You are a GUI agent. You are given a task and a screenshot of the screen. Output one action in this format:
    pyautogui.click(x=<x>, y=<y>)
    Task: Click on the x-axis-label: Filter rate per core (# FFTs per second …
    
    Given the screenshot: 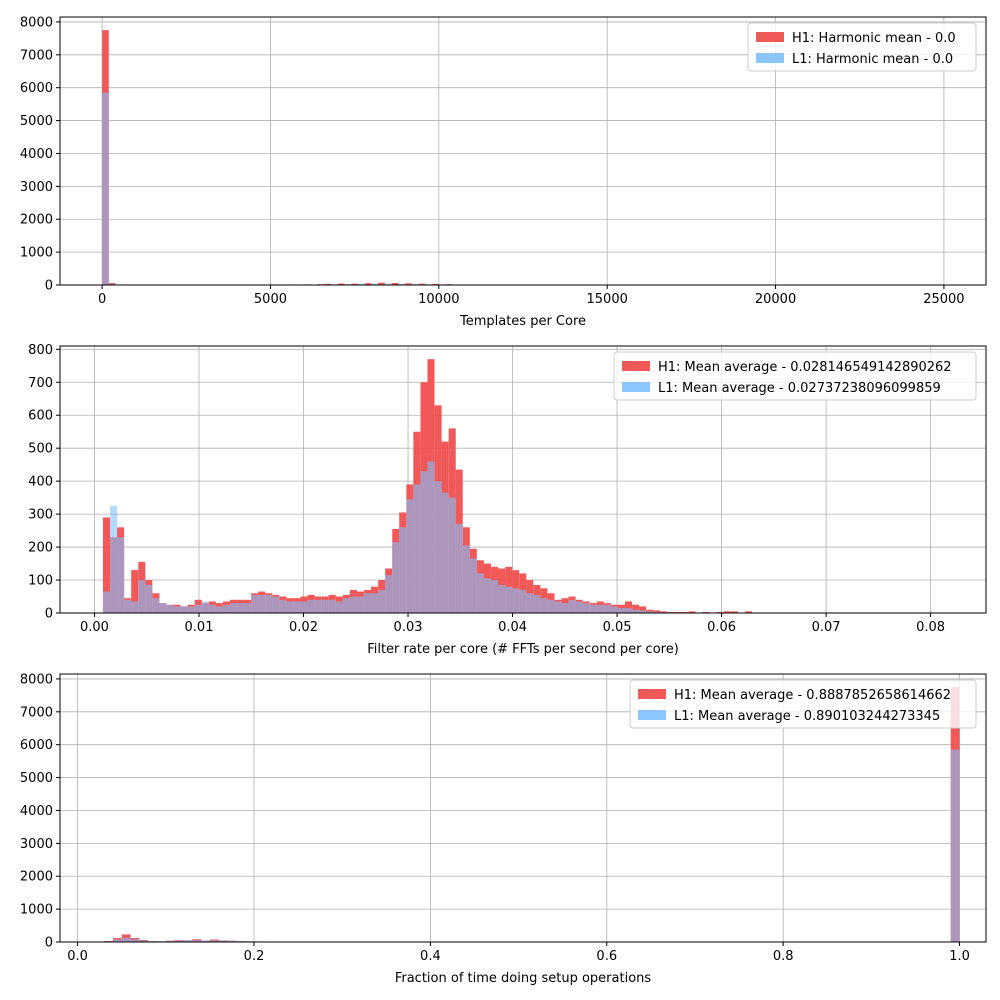 What is the action you would take?
    pyautogui.click(x=523, y=649)
    